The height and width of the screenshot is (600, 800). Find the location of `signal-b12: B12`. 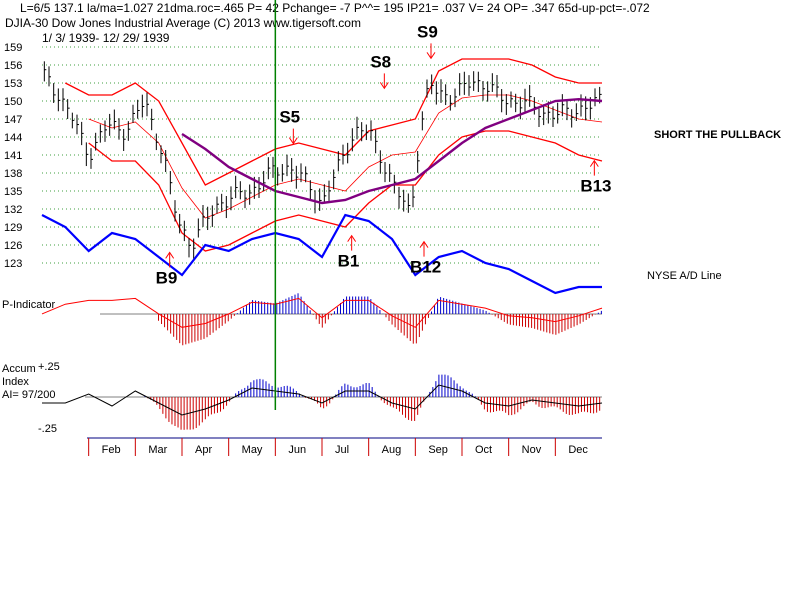

signal-b12: B12 is located at coordinates (425, 267).